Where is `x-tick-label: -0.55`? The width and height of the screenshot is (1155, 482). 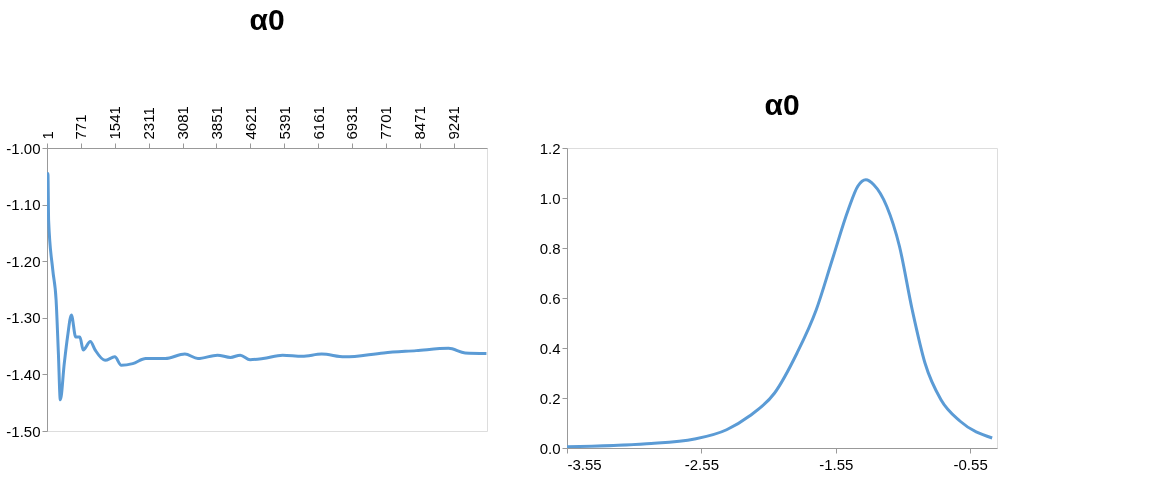 x-tick-label: -0.55 is located at coordinates (970, 464).